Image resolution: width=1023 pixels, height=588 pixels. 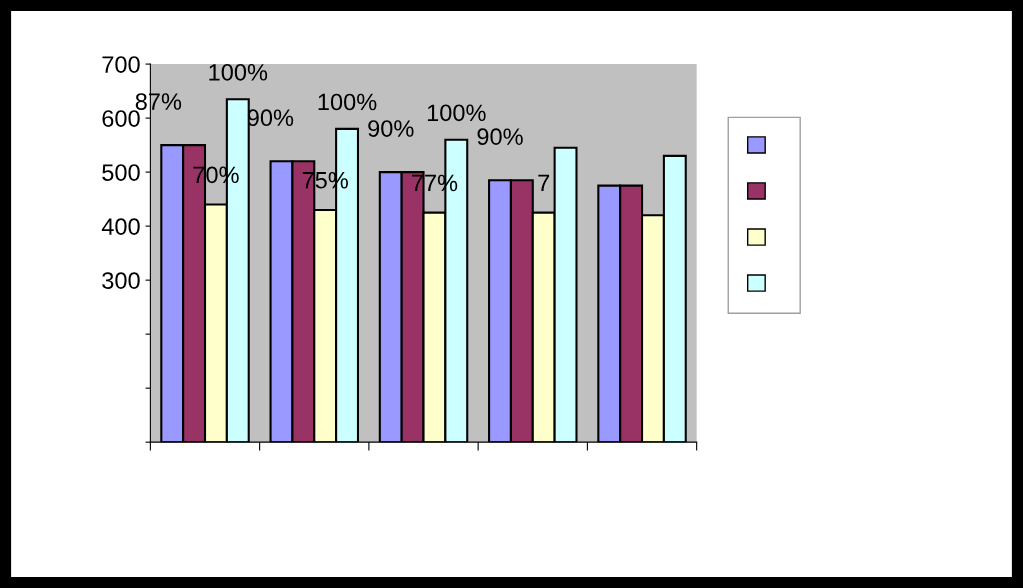 What do you see at coordinates (121, 118) in the screenshot?
I see `y-tick-label: 600` at bounding box center [121, 118].